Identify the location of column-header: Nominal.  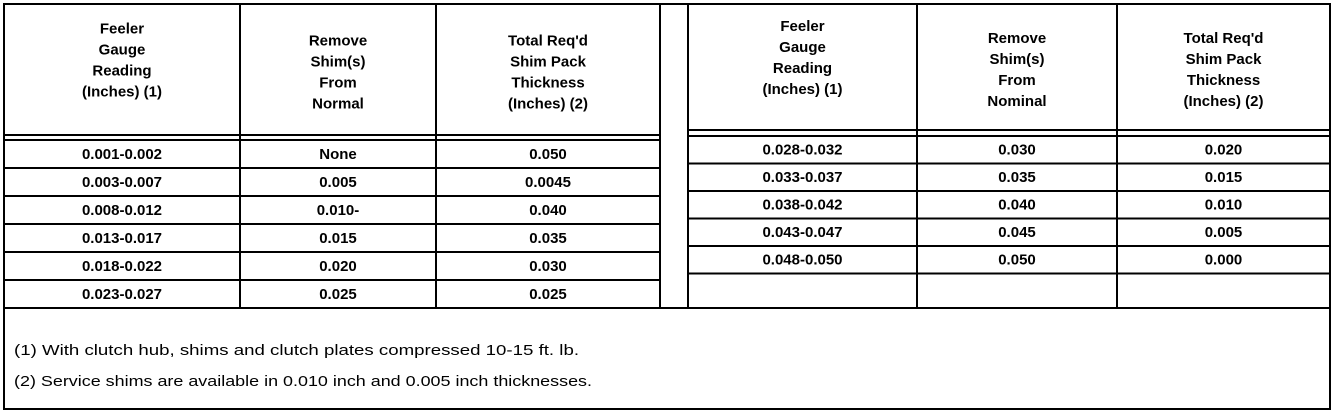
(1016, 101).